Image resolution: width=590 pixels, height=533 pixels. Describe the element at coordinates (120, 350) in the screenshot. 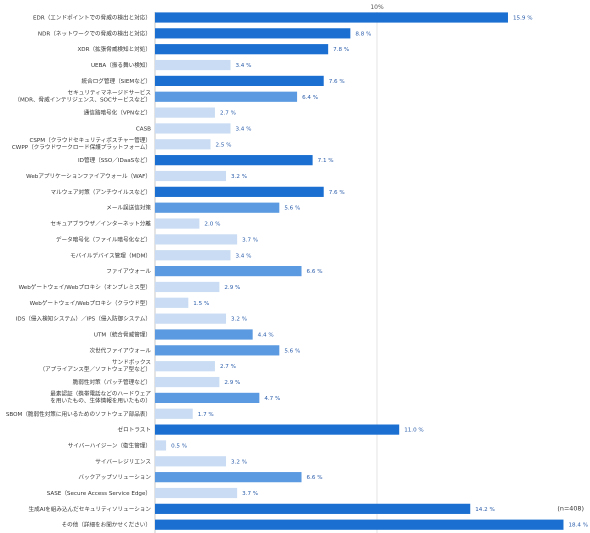

I see `category-label: 次世代ファイアウォール` at that location.